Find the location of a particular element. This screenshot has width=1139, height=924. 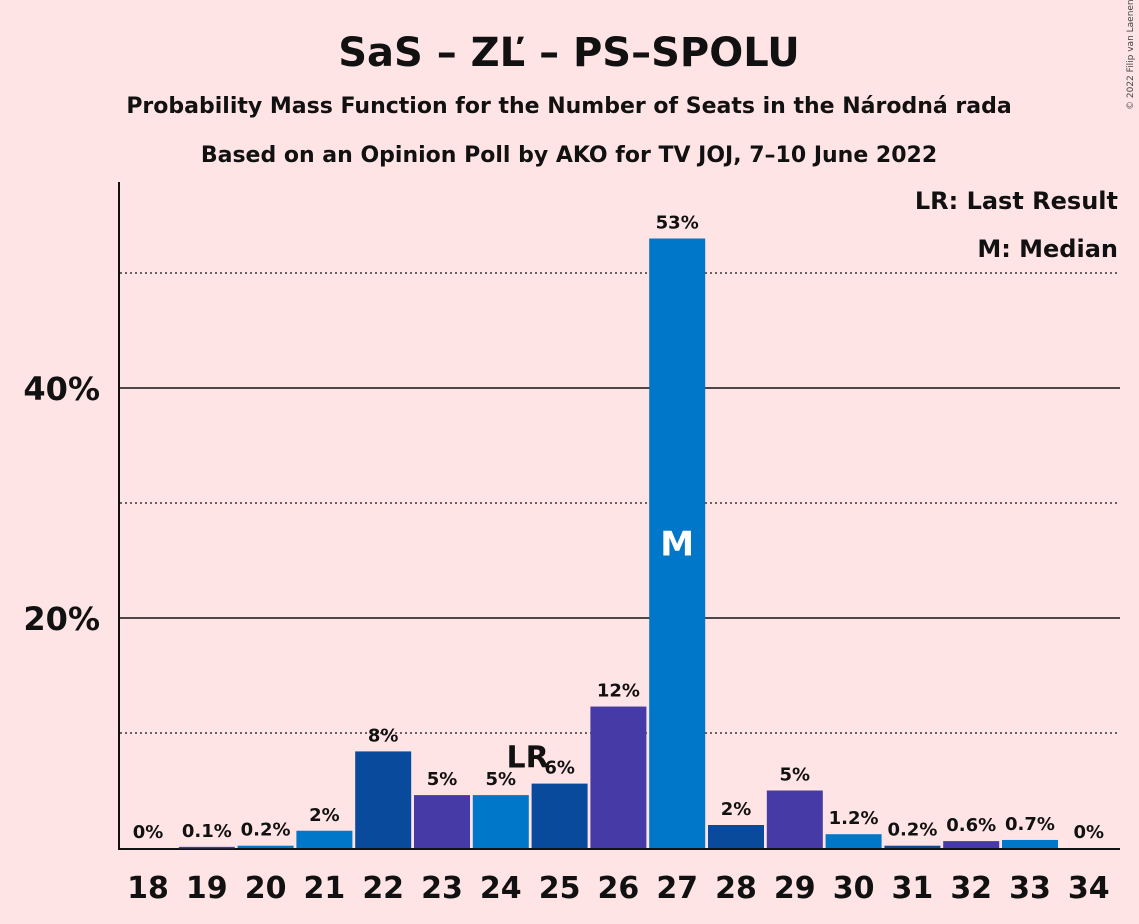

data-label-24: 5% is located at coordinates (501, 779).